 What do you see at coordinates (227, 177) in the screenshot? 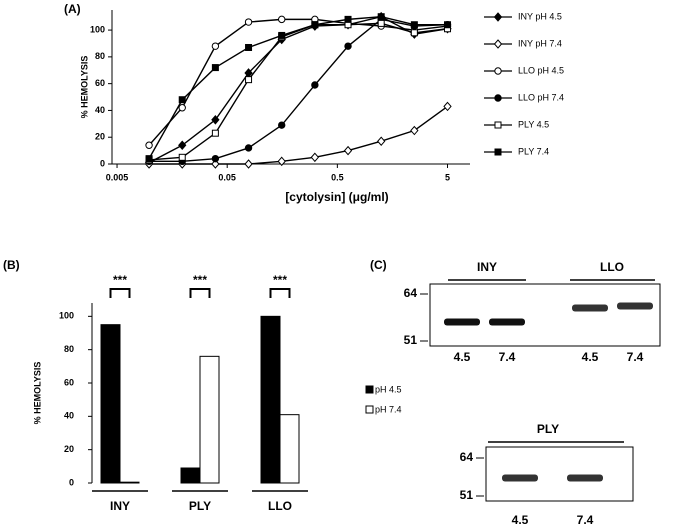
I see `x-tick-label: 0.05` at bounding box center [227, 177].